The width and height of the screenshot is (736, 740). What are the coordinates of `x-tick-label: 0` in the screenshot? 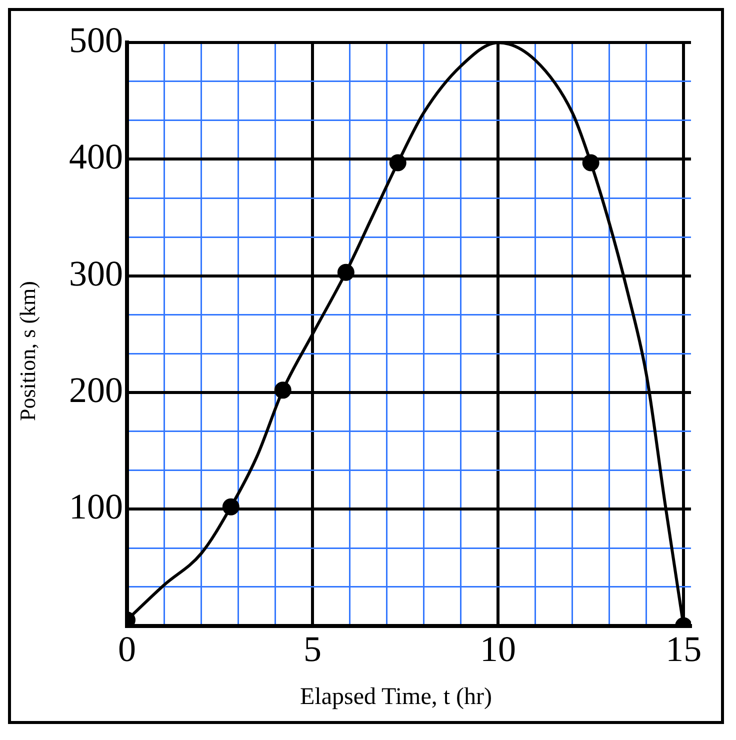 It's located at (127, 648).